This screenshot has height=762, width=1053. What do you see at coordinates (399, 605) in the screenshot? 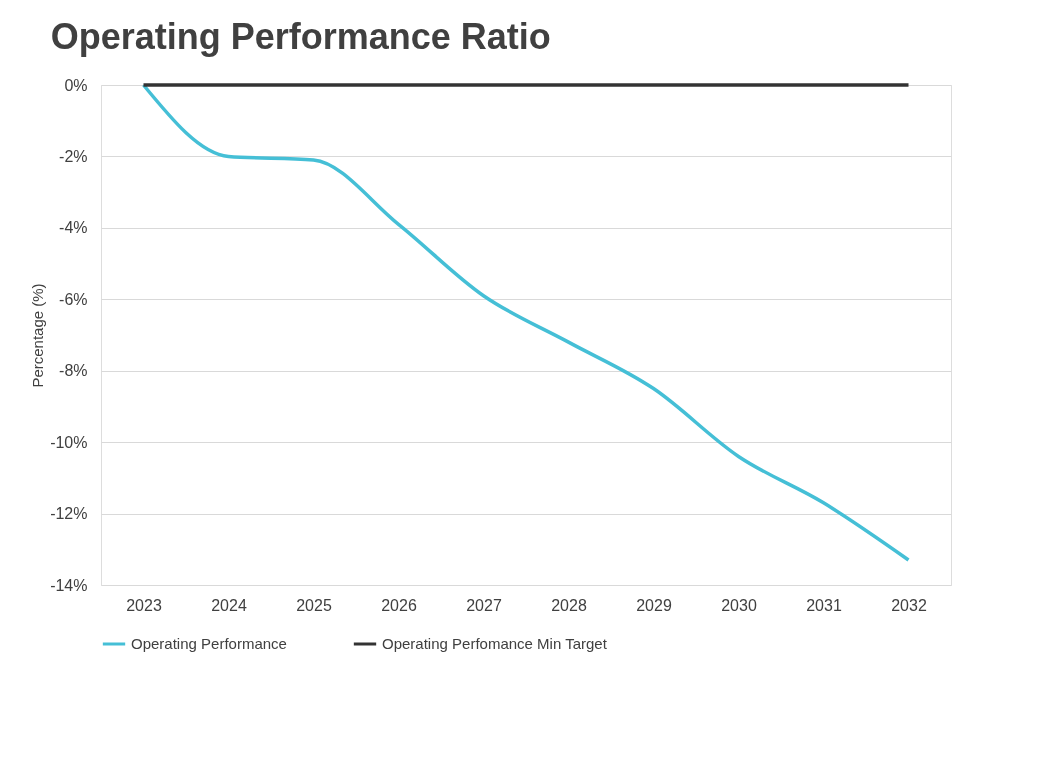
I see `x-tick-label: 2026` at bounding box center [399, 605].